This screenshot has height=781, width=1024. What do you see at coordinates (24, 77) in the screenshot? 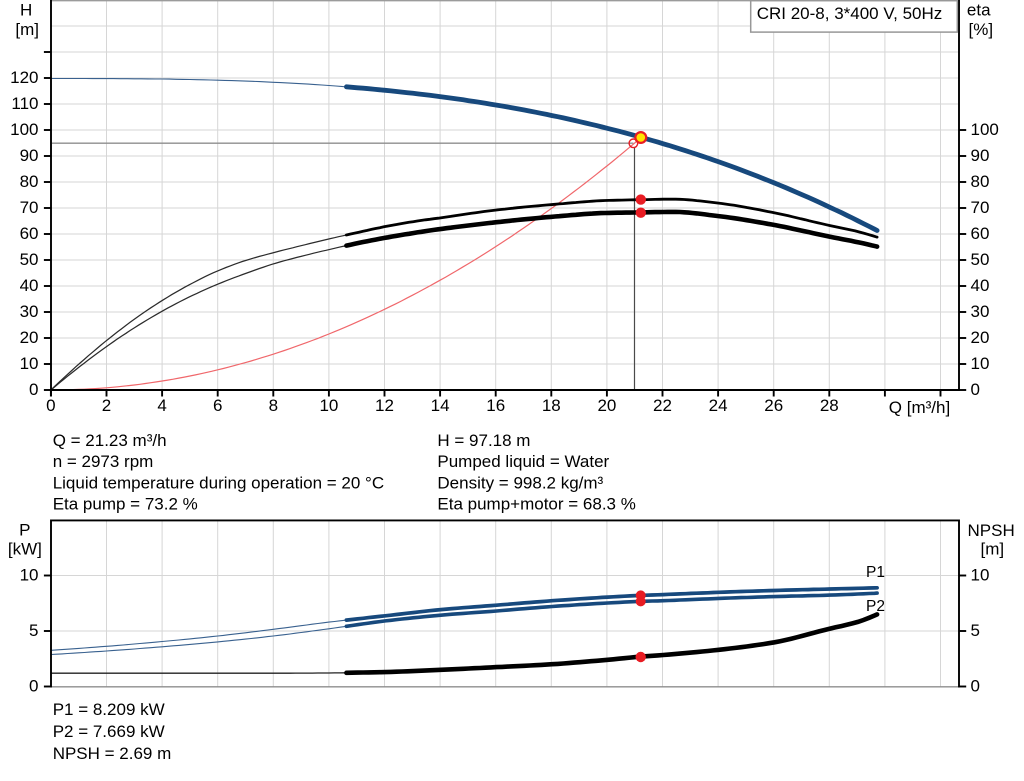
I see `svg-text: 120` at bounding box center [24, 77].